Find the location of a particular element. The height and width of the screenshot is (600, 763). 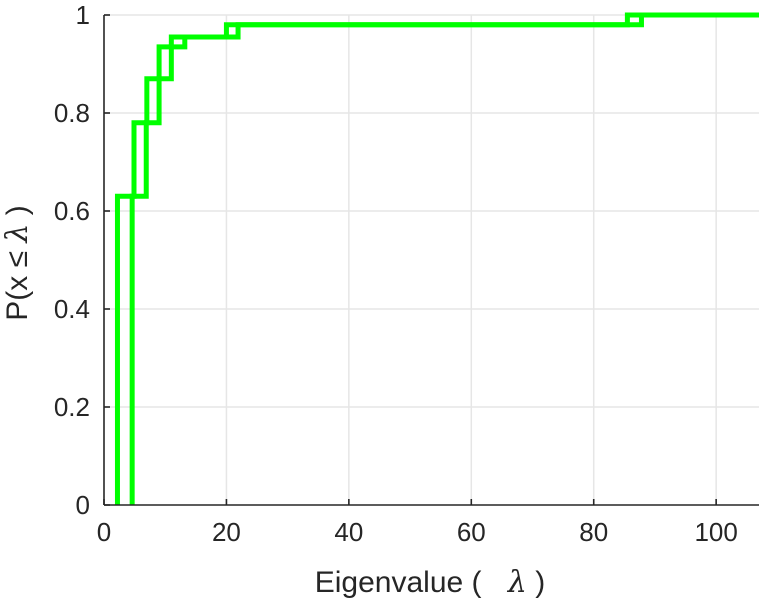

x-axis-label-text: Eigenvalue ( is located at coordinates (398, 582).